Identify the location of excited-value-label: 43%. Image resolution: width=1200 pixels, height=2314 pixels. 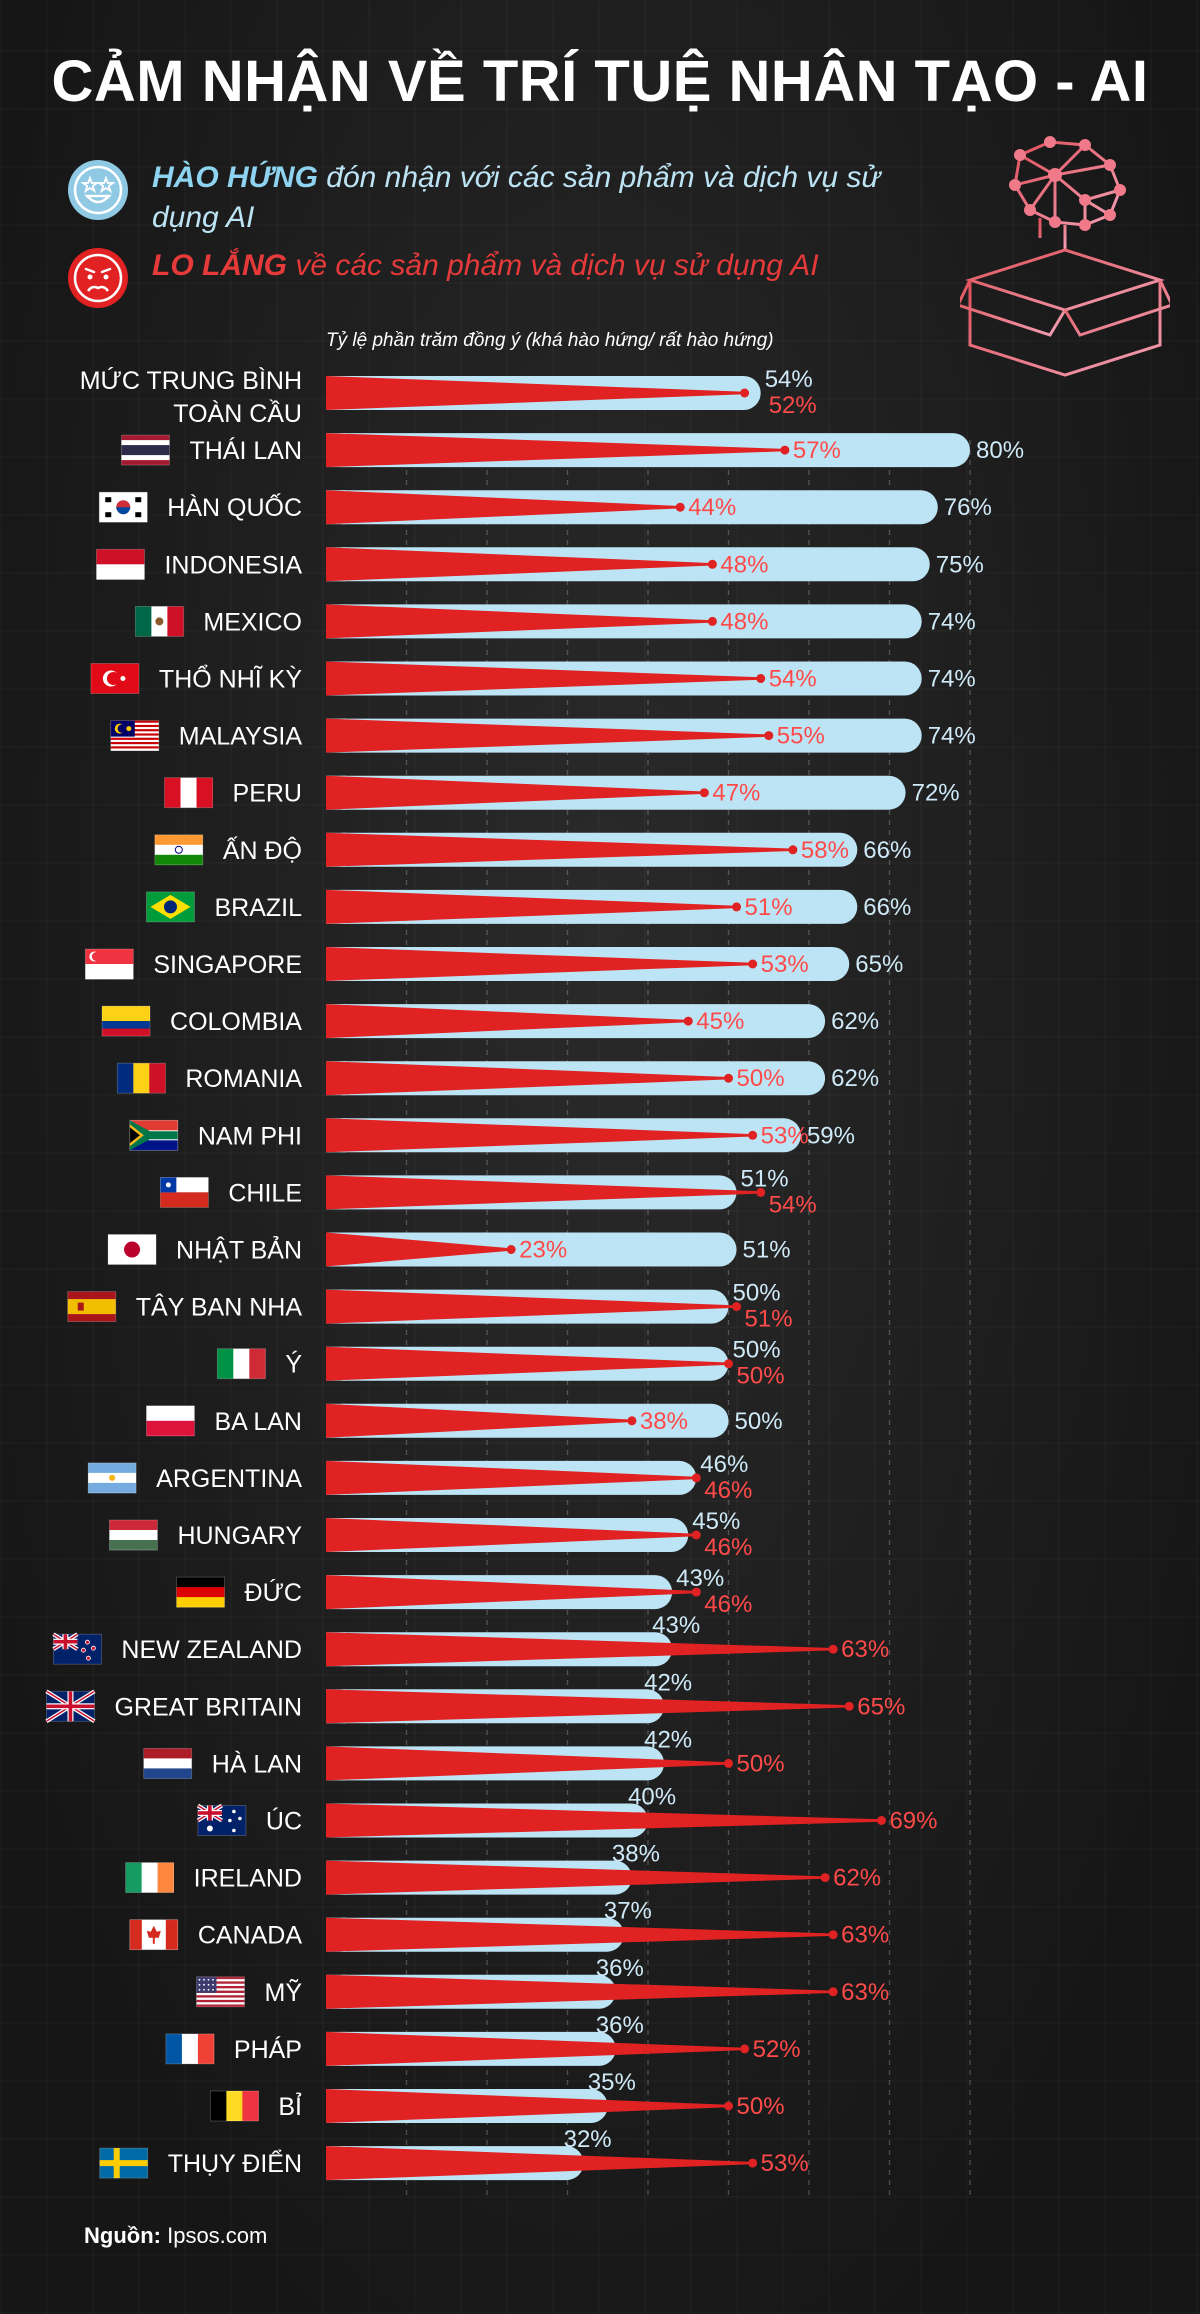
(676, 1625).